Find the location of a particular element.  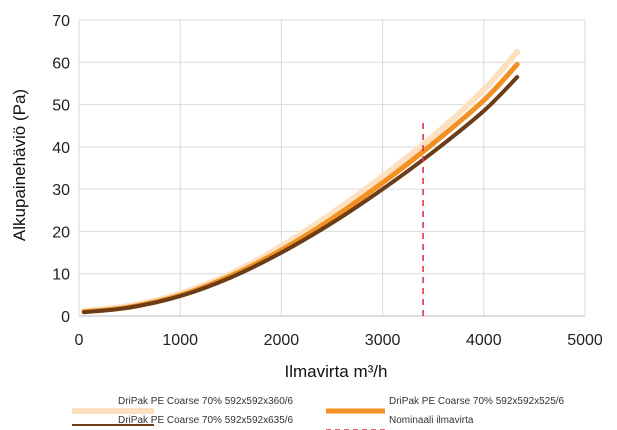

x-tick-label: 5000 is located at coordinates (585, 340).